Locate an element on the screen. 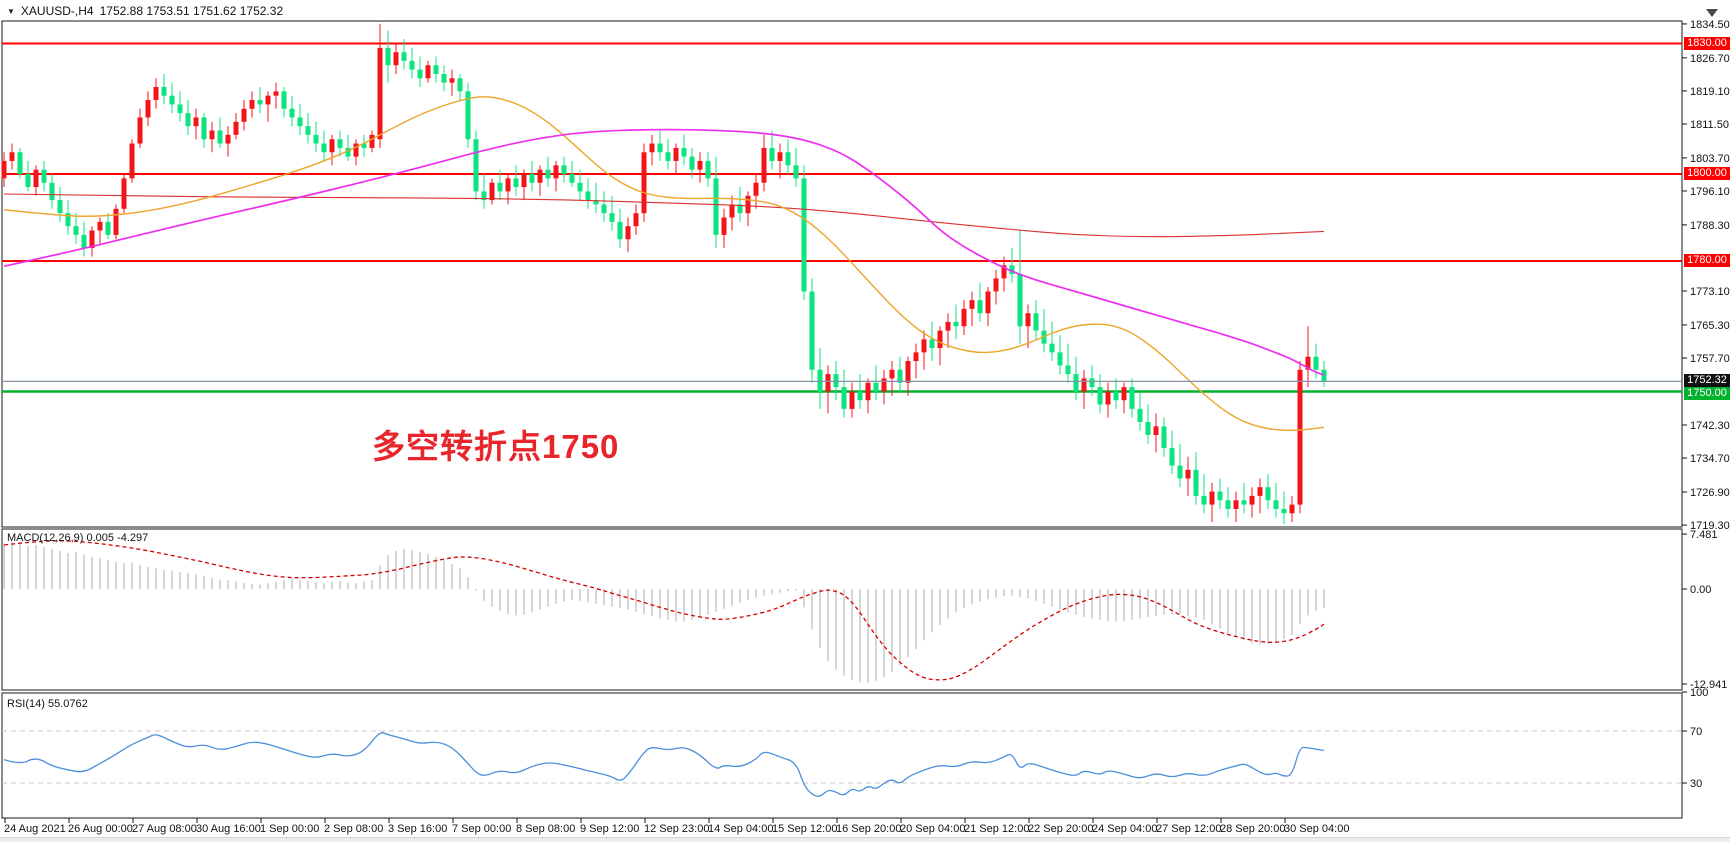 The image size is (1730, 842). resistance-price-tag-1780: 1780.00 is located at coordinates (1707, 260).